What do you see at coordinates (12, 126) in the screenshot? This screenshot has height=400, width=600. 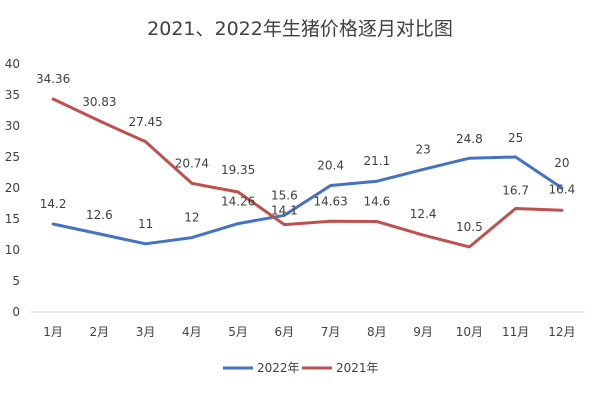 I see `y-tick-label: 30` at bounding box center [12, 126].